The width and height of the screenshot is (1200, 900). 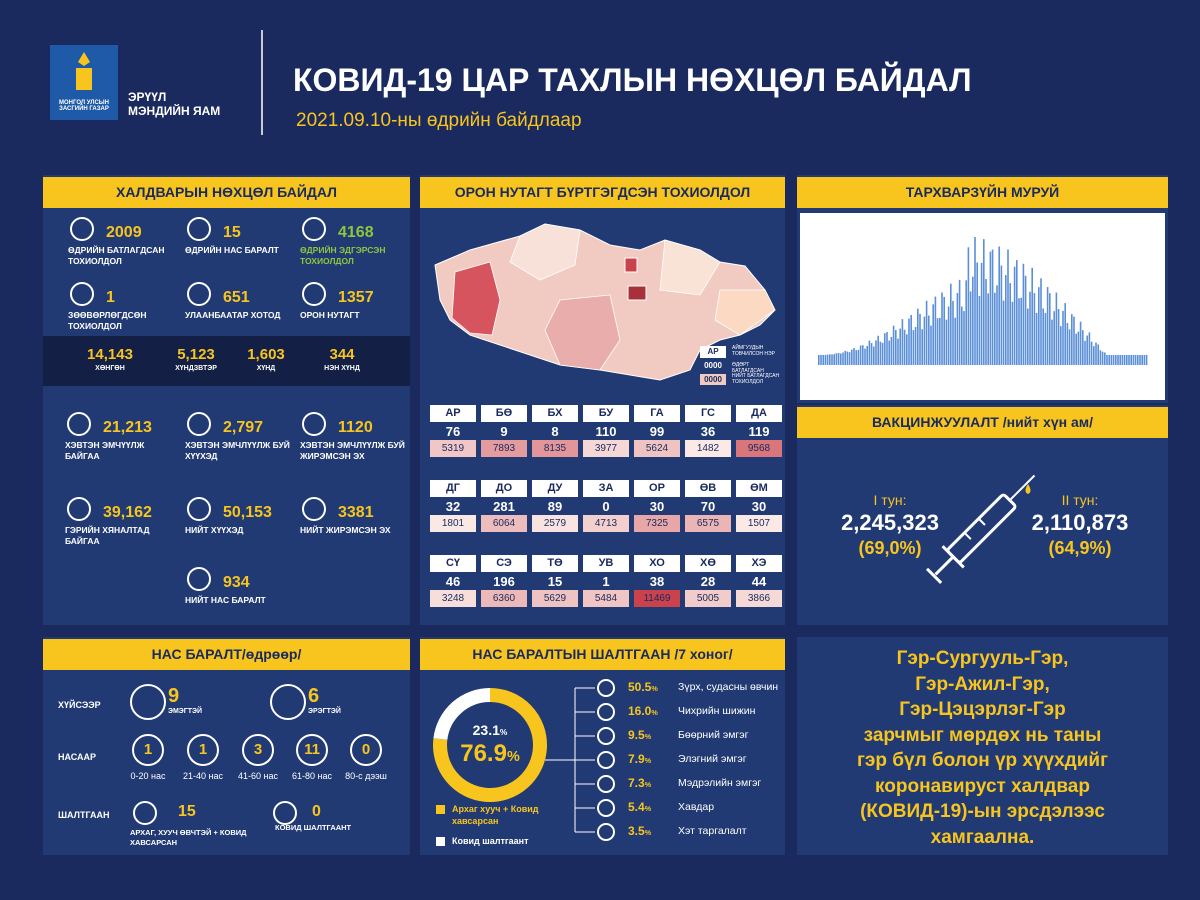 I want to click on message-line: (КОВИД-19)-ын эрсдэлээс, so click(x=982, y=811).